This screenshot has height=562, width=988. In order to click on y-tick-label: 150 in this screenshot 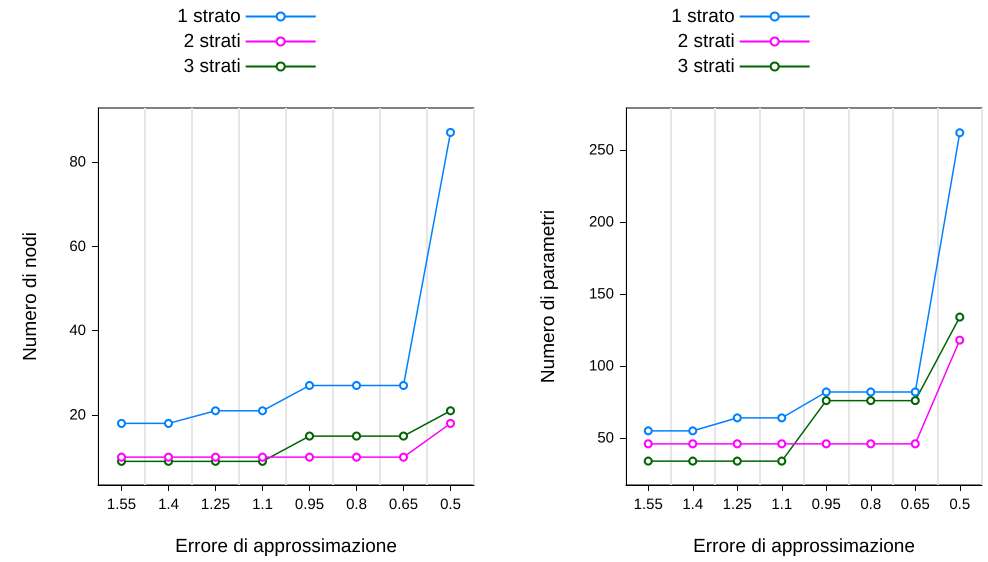, I will do `click(601, 294)`.